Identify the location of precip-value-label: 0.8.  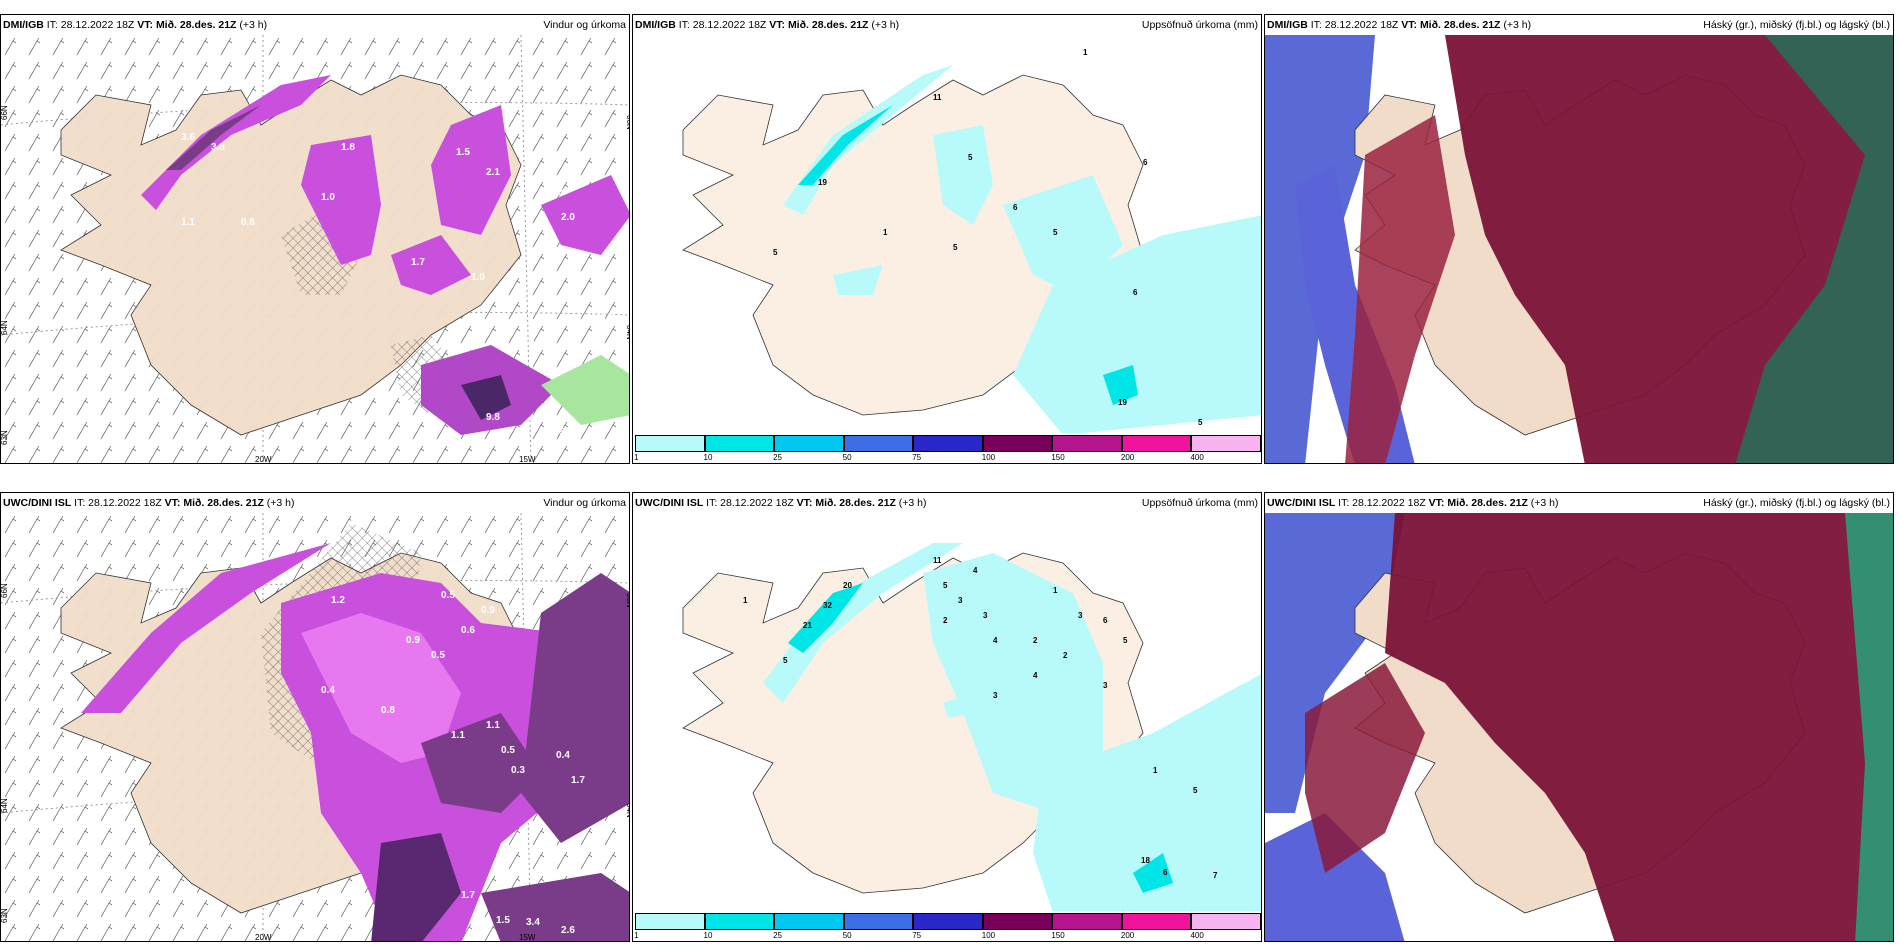
(388, 710).